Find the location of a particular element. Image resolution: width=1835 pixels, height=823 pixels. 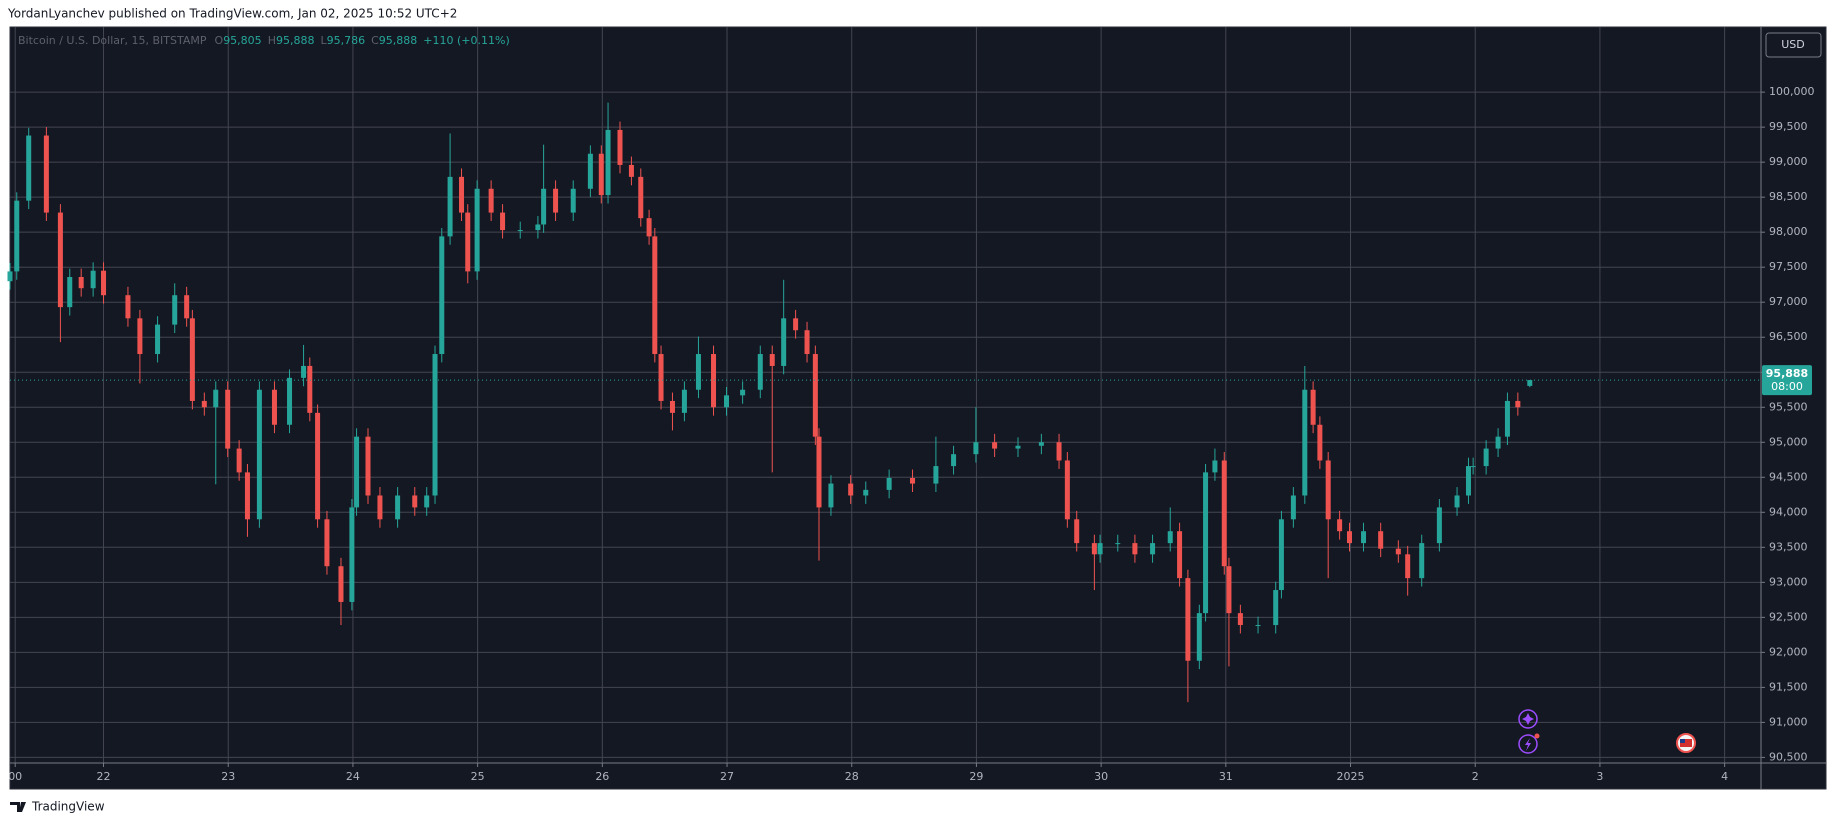

y-tick-label: 95,500 is located at coordinates (1788, 406).